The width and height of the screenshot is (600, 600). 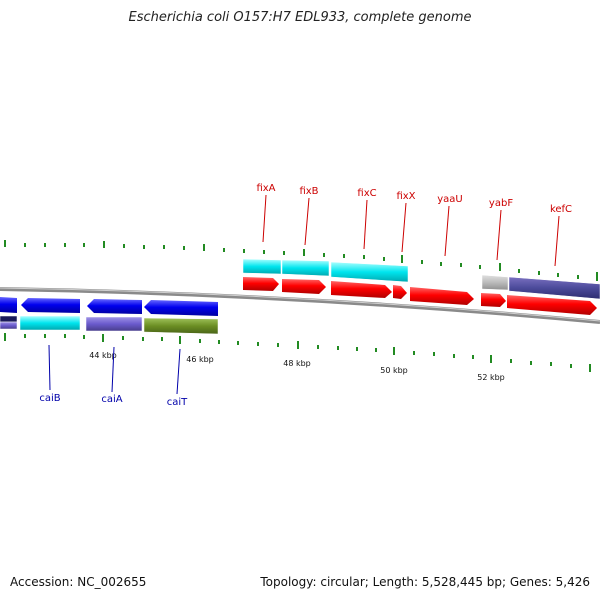 I want to click on tick-label: 48 kbp, so click(x=297, y=363).